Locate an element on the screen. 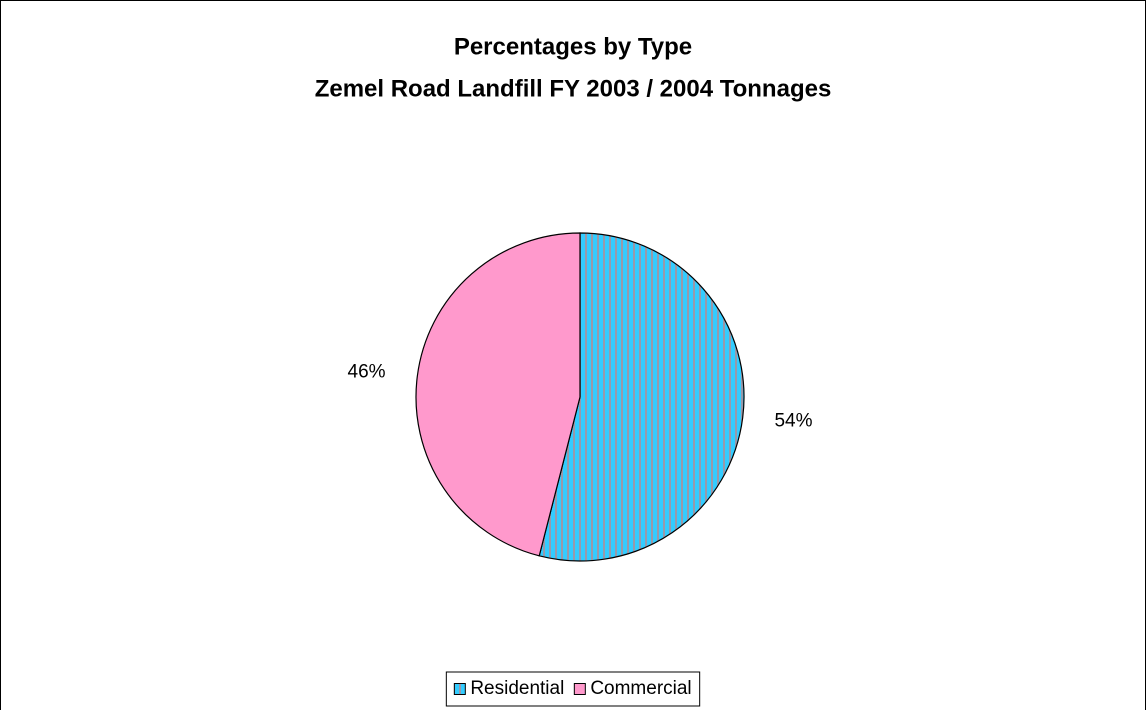  legend-label: Commercial is located at coordinates (640, 688).